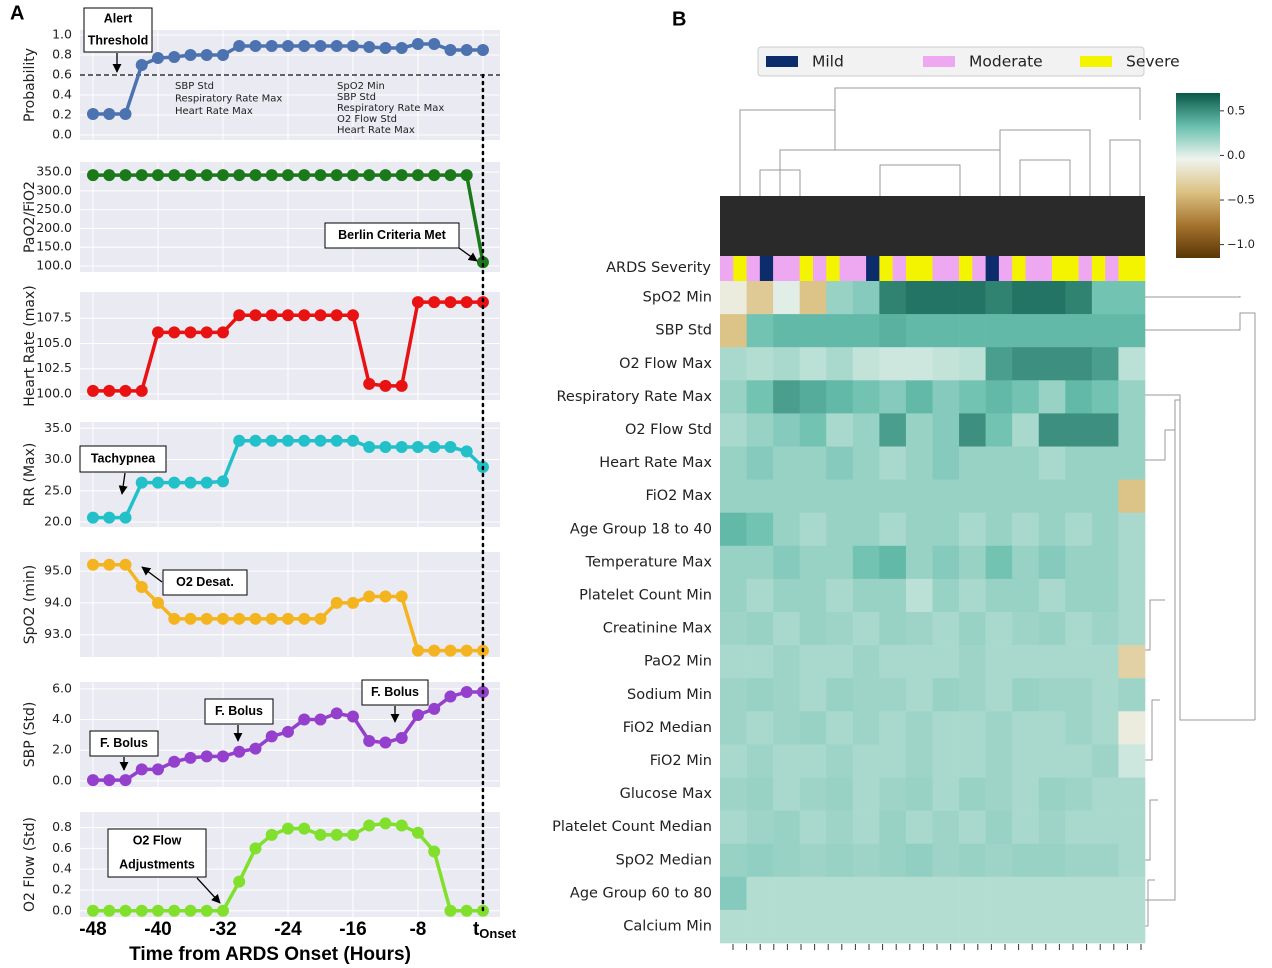 The height and width of the screenshot is (968, 1272). I want to click on legend-swatch, so click(939, 61).